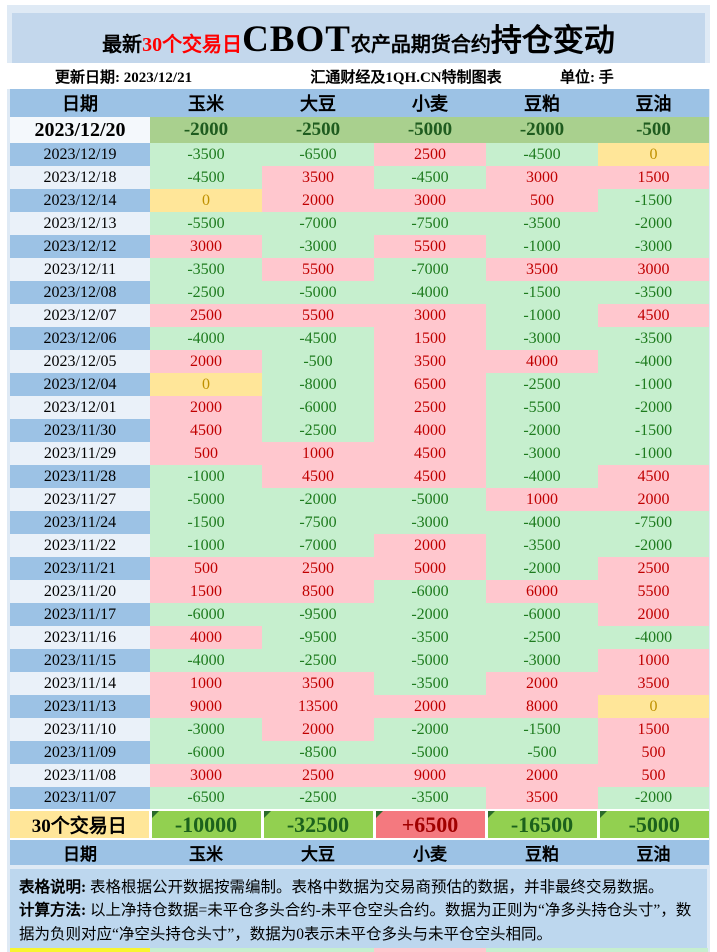 The image size is (717, 952). I want to click on table-row: 2023/11/22 -1000 -7000 2000 -3500 -2000, so click(359, 545).